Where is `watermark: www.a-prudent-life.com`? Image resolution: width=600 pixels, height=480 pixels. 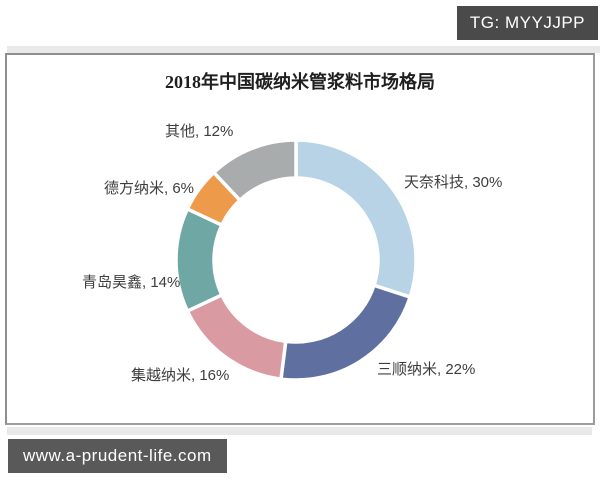
watermark: www.a-prudent-life.com is located at coordinates (117, 456).